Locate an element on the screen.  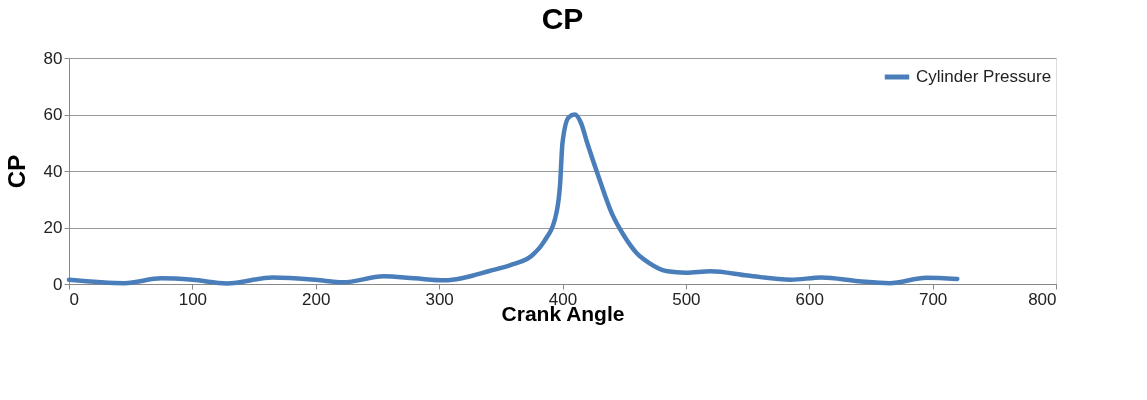
y-tick-label: 40 is located at coordinates (53, 171).